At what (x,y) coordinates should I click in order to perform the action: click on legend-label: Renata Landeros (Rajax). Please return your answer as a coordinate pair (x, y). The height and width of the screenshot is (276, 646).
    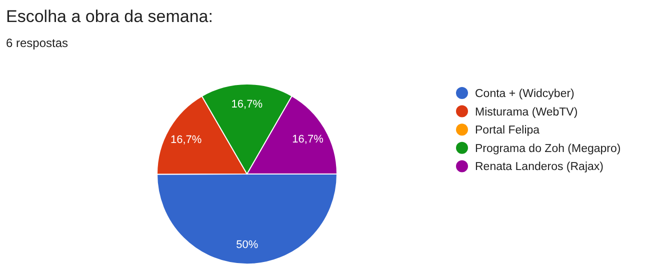
    Looking at the image, I should click on (539, 167).